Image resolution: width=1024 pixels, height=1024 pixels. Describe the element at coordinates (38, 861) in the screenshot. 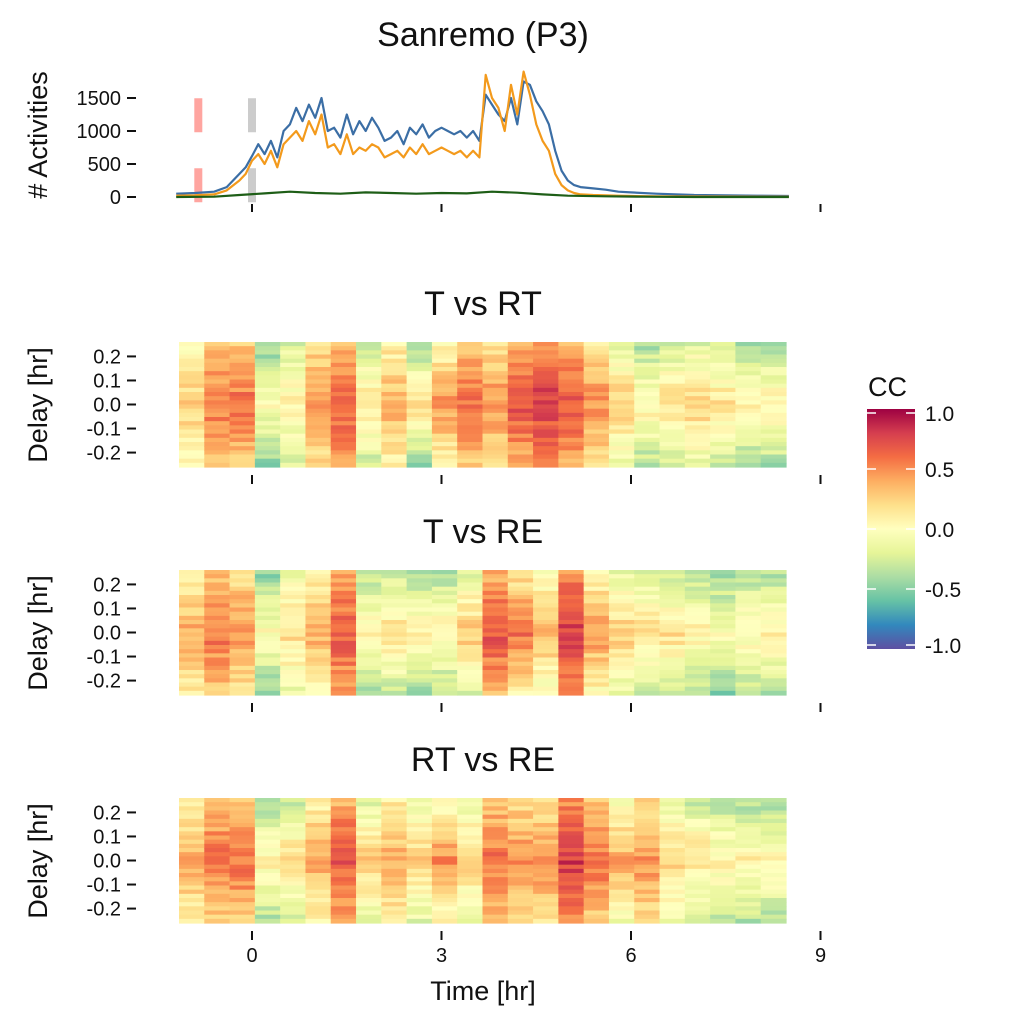

I see `heatmap-ylabel-rt-vs-re: Delay [hr]` at that location.